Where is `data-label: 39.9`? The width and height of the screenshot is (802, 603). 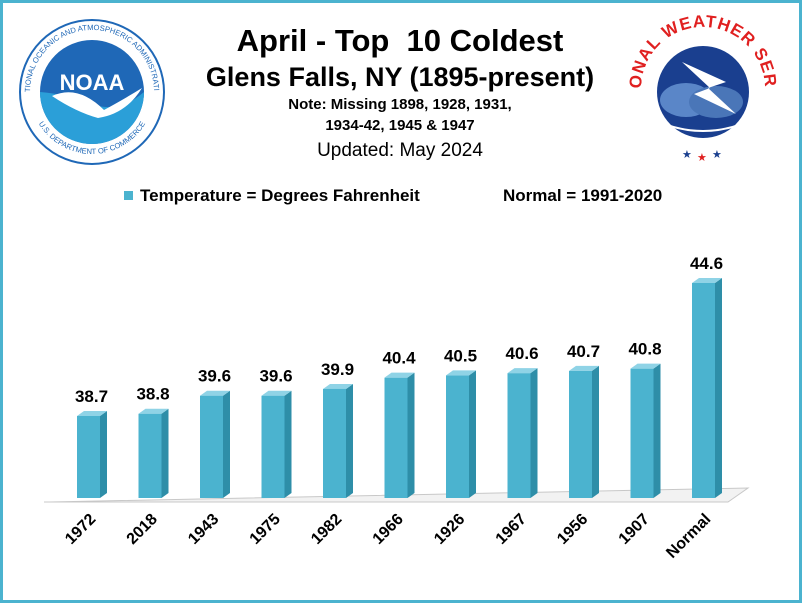
data-label: 39.9 is located at coordinates (337, 369).